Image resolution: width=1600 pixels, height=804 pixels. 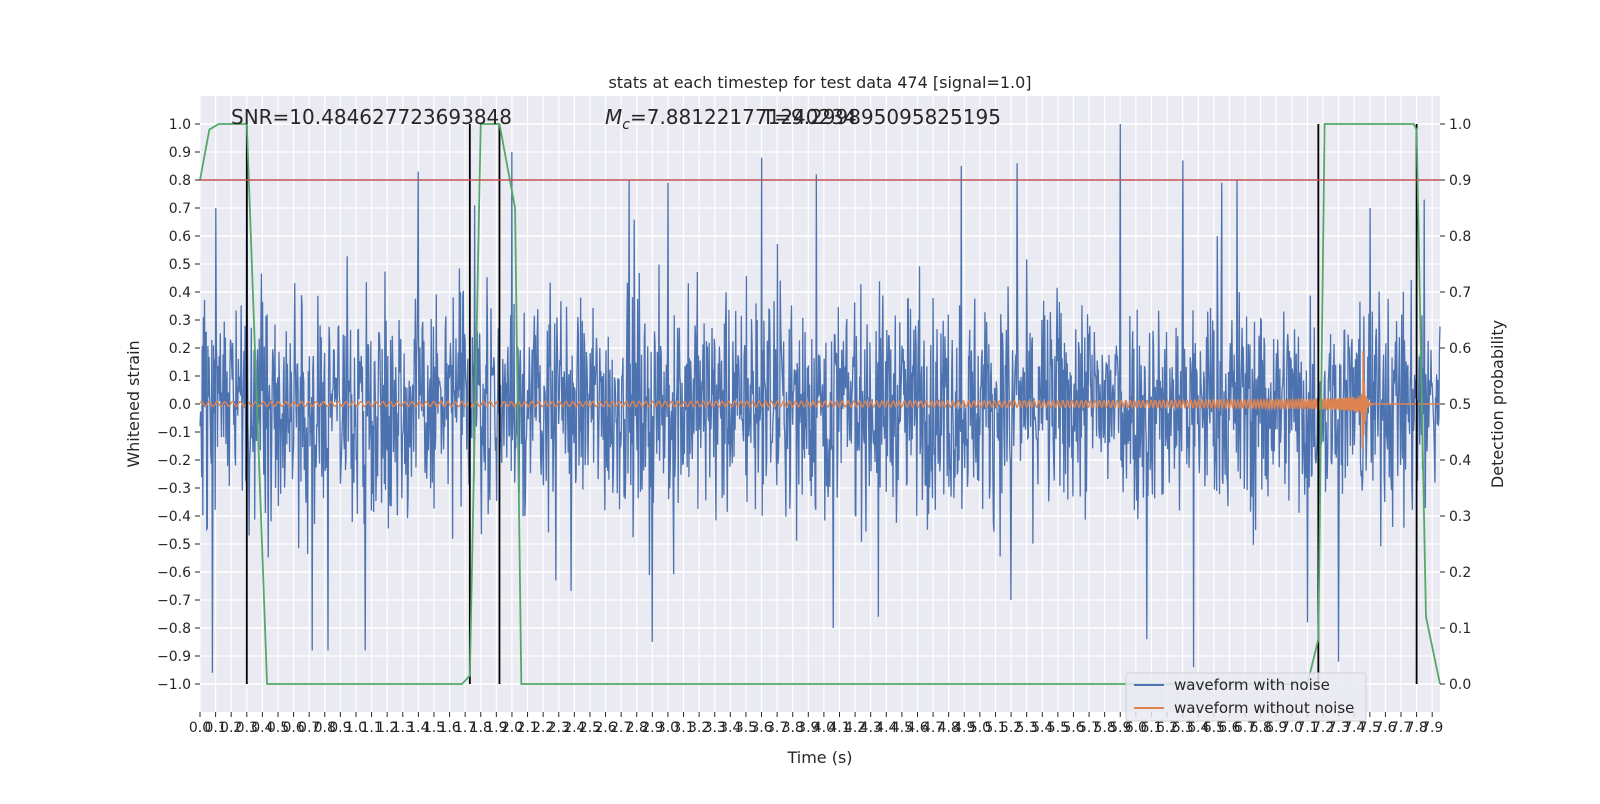 I want to click on y-right-tick-label: 0.7, so click(x=1460, y=293).